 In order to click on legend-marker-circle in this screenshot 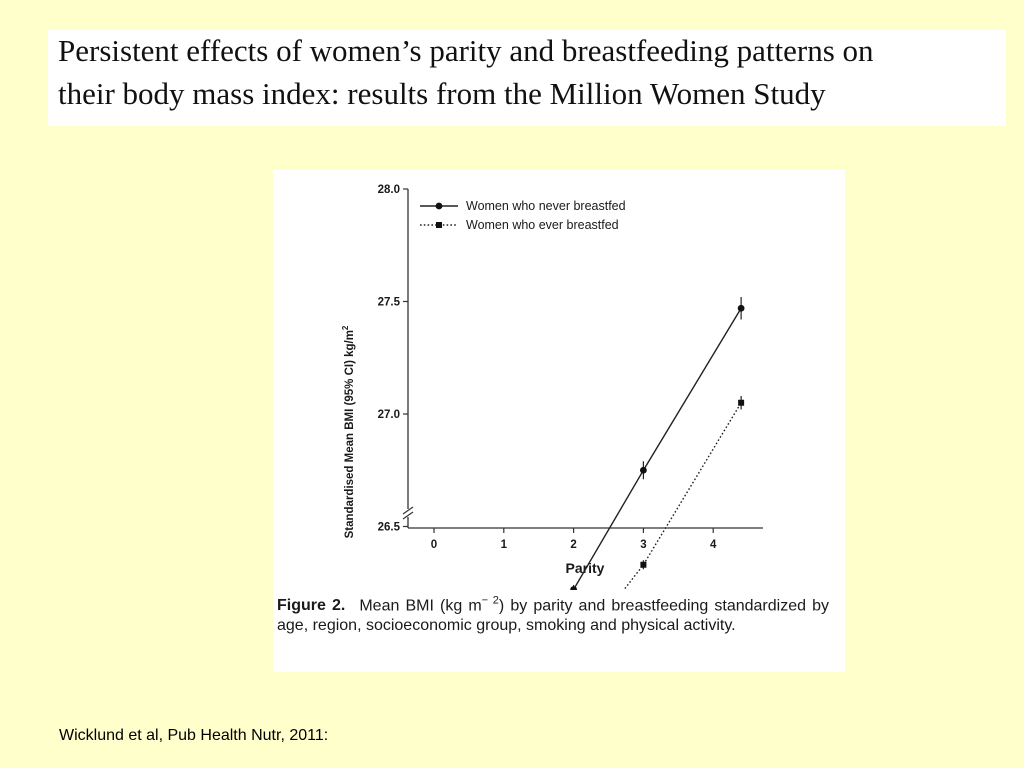, I will do `click(439, 206)`.